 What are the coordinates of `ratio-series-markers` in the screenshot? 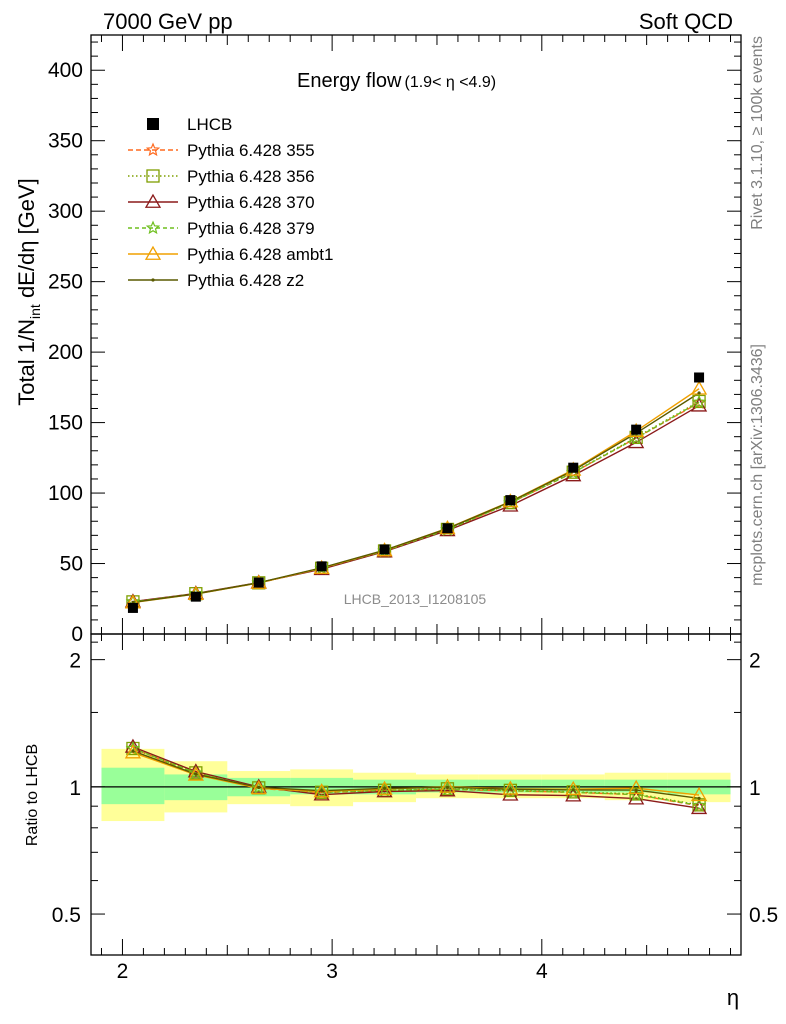 It's located at (416, 776).